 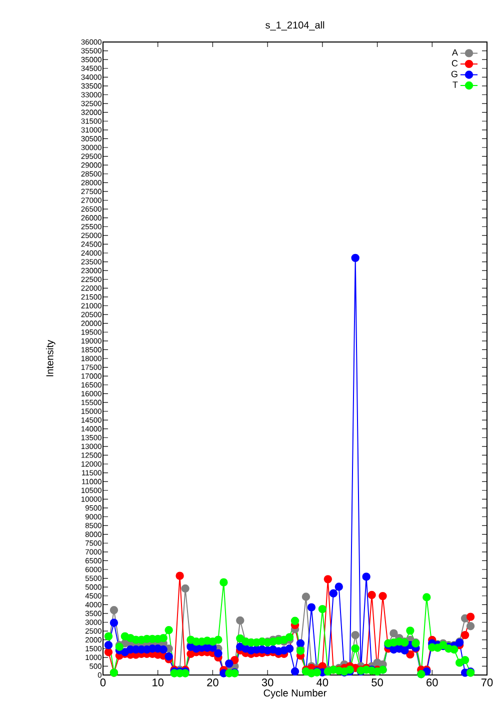 I want to click on x-tick-label: 50, so click(x=377, y=682).